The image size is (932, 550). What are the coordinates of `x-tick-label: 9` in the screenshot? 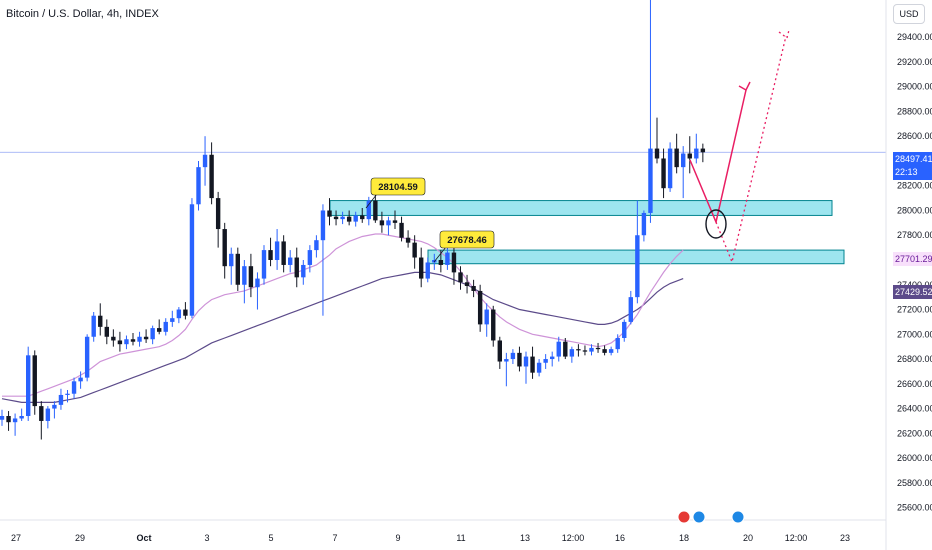 It's located at (397, 538).